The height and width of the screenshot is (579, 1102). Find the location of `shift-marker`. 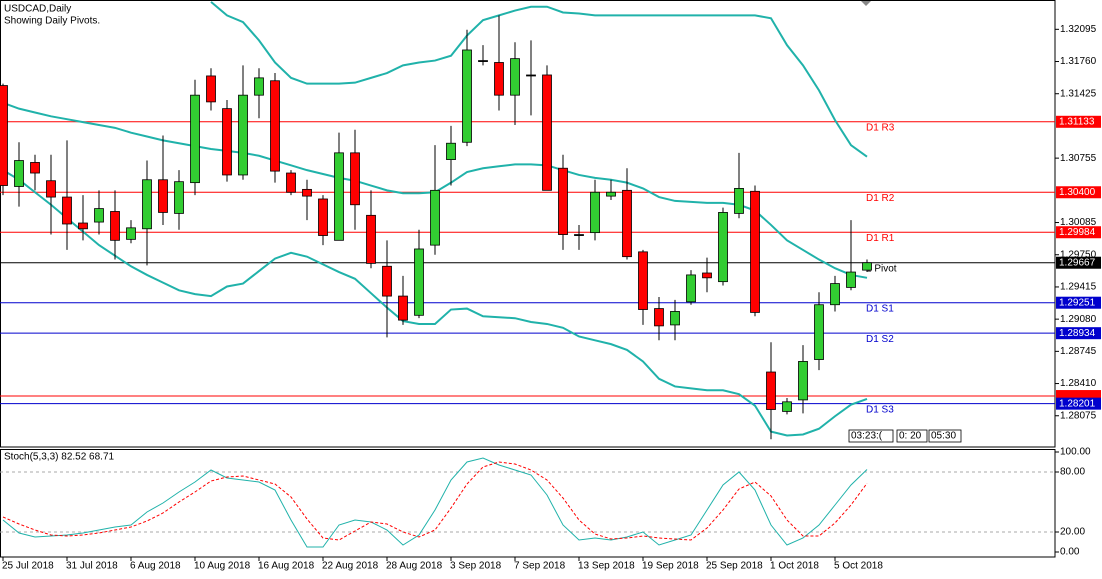

shift-marker is located at coordinates (866, 3).